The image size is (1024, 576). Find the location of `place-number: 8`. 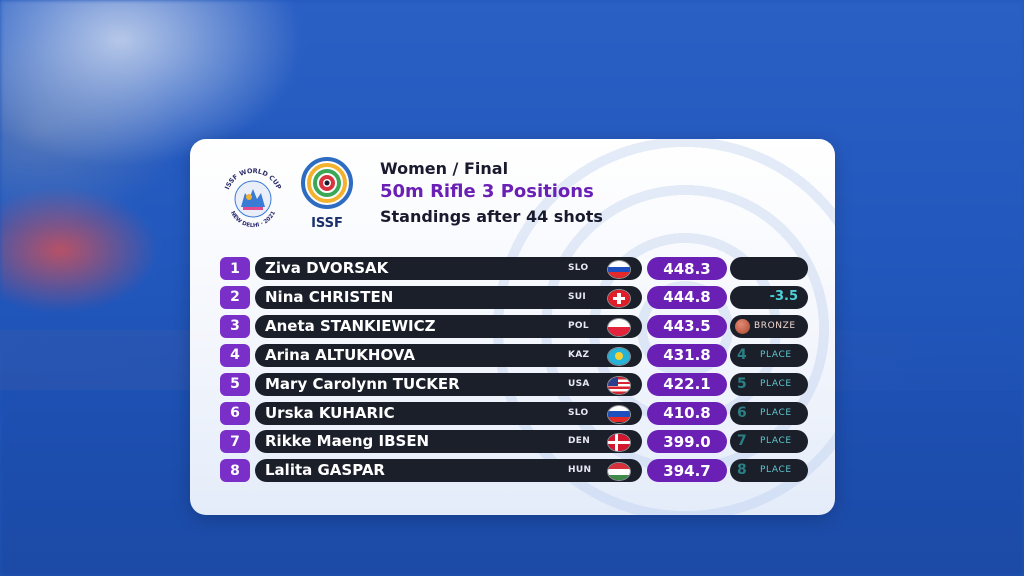

place-number: 8 is located at coordinates (742, 470).